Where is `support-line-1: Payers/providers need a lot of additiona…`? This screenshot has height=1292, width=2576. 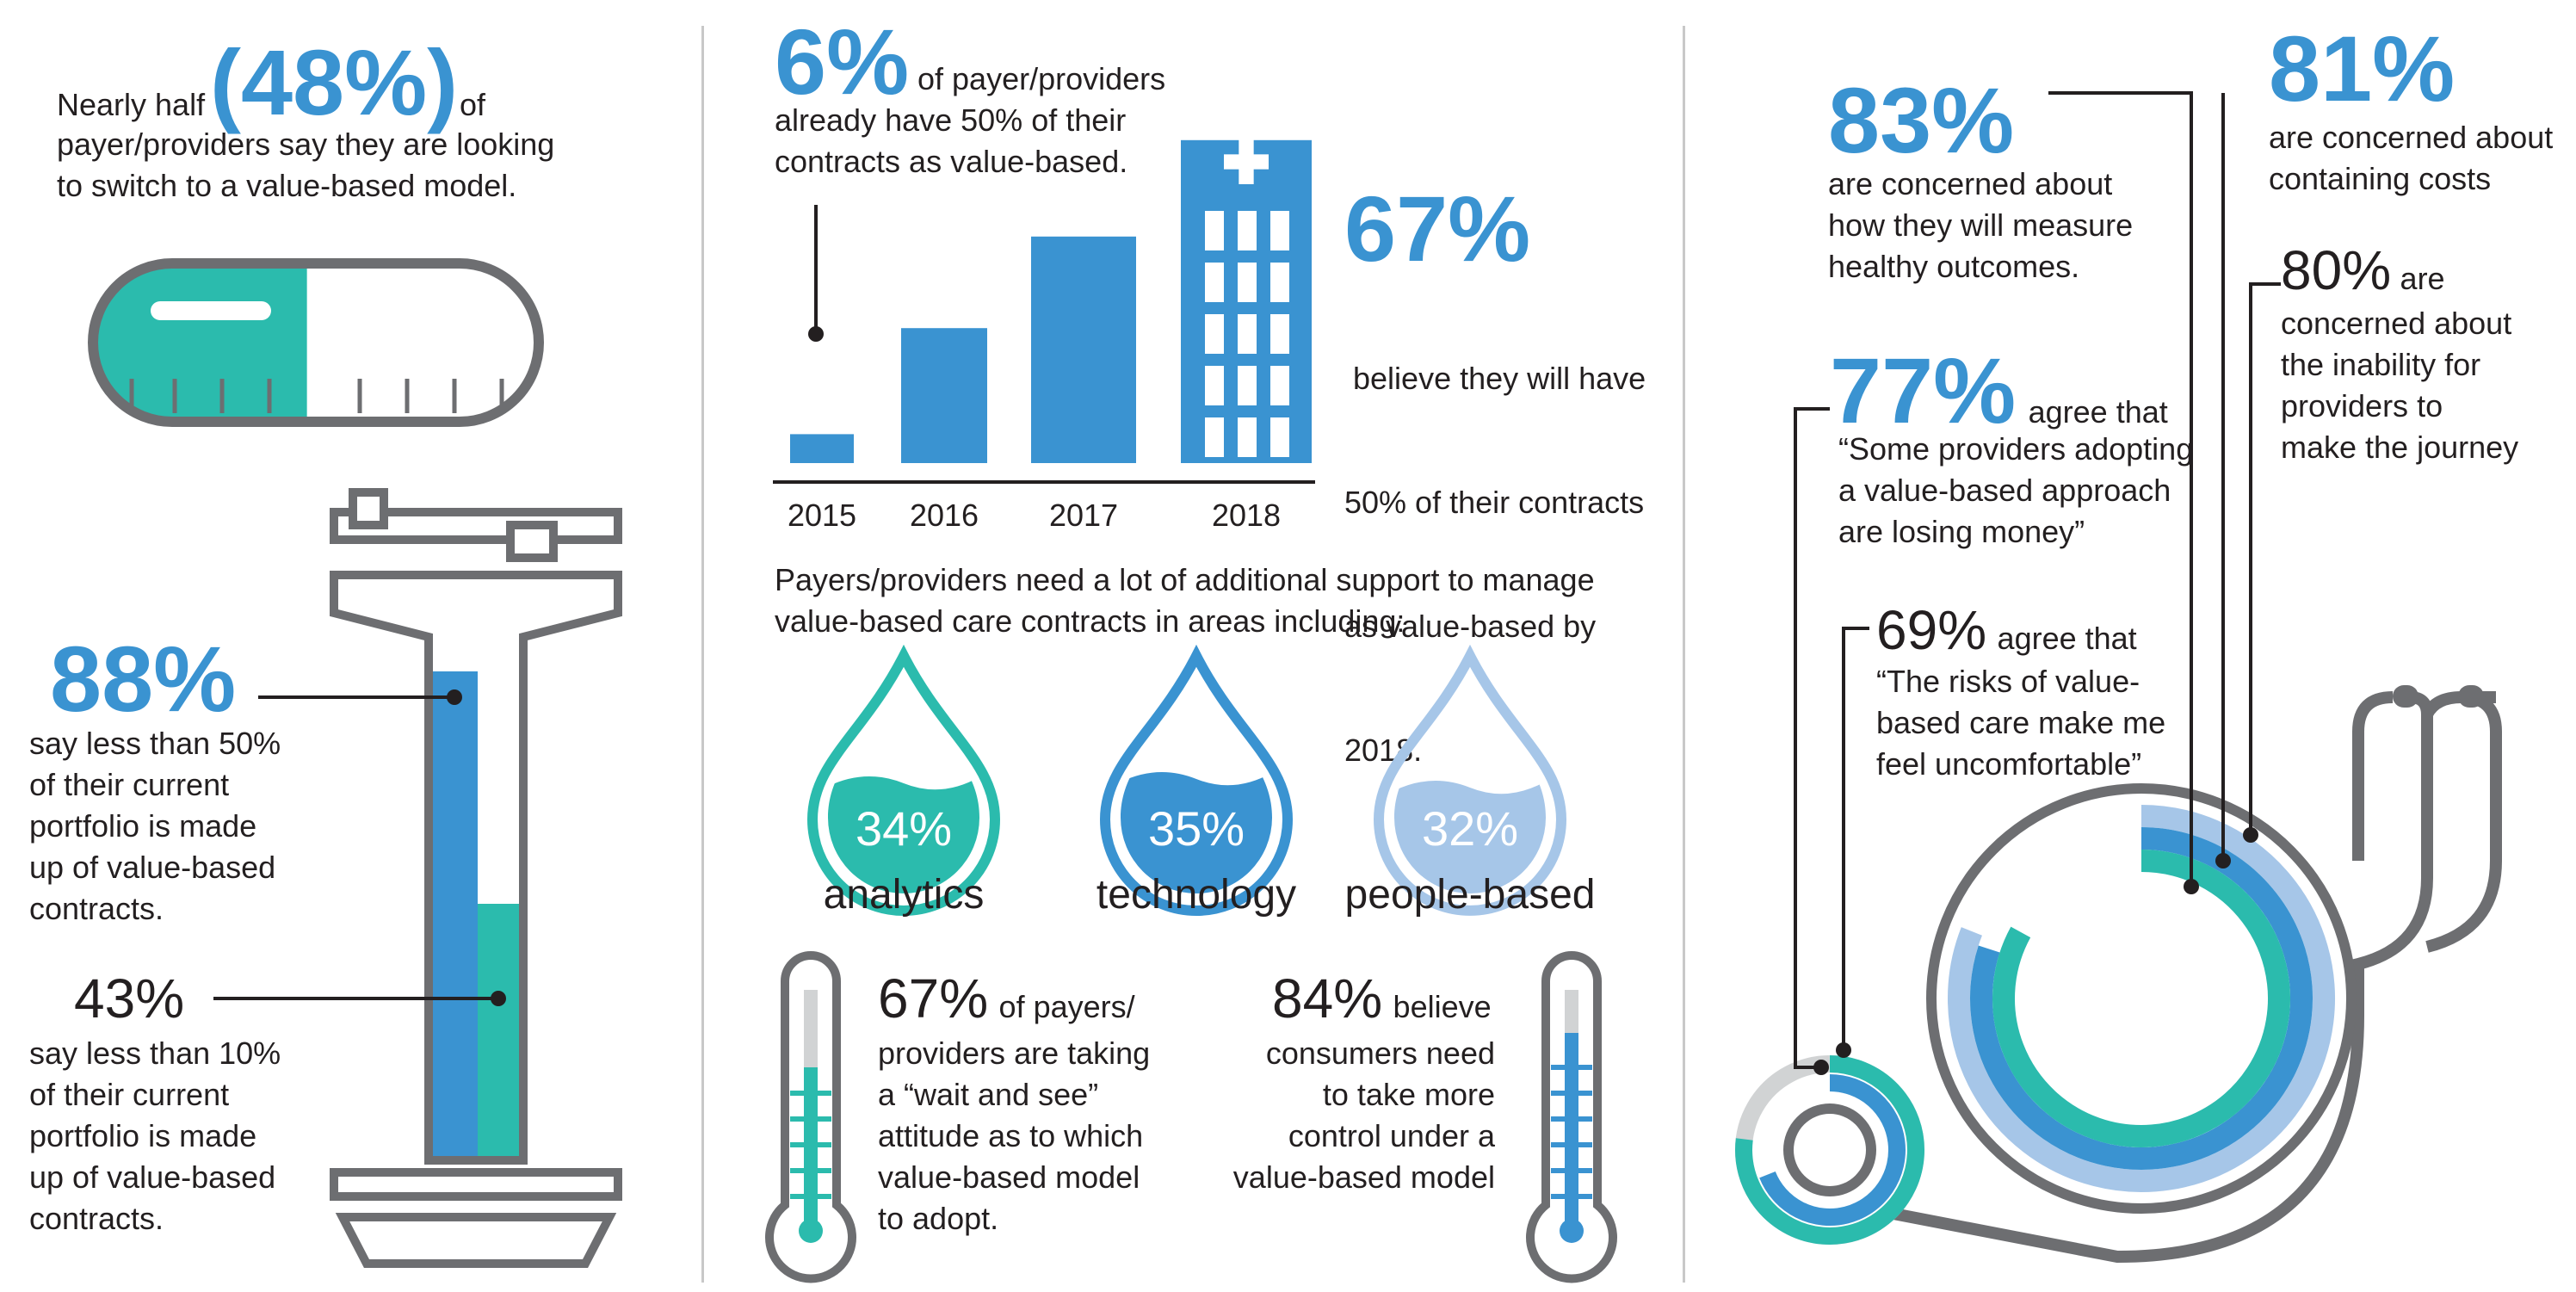 support-line-1: Payers/providers need a lot of additiona… is located at coordinates (1185, 579).